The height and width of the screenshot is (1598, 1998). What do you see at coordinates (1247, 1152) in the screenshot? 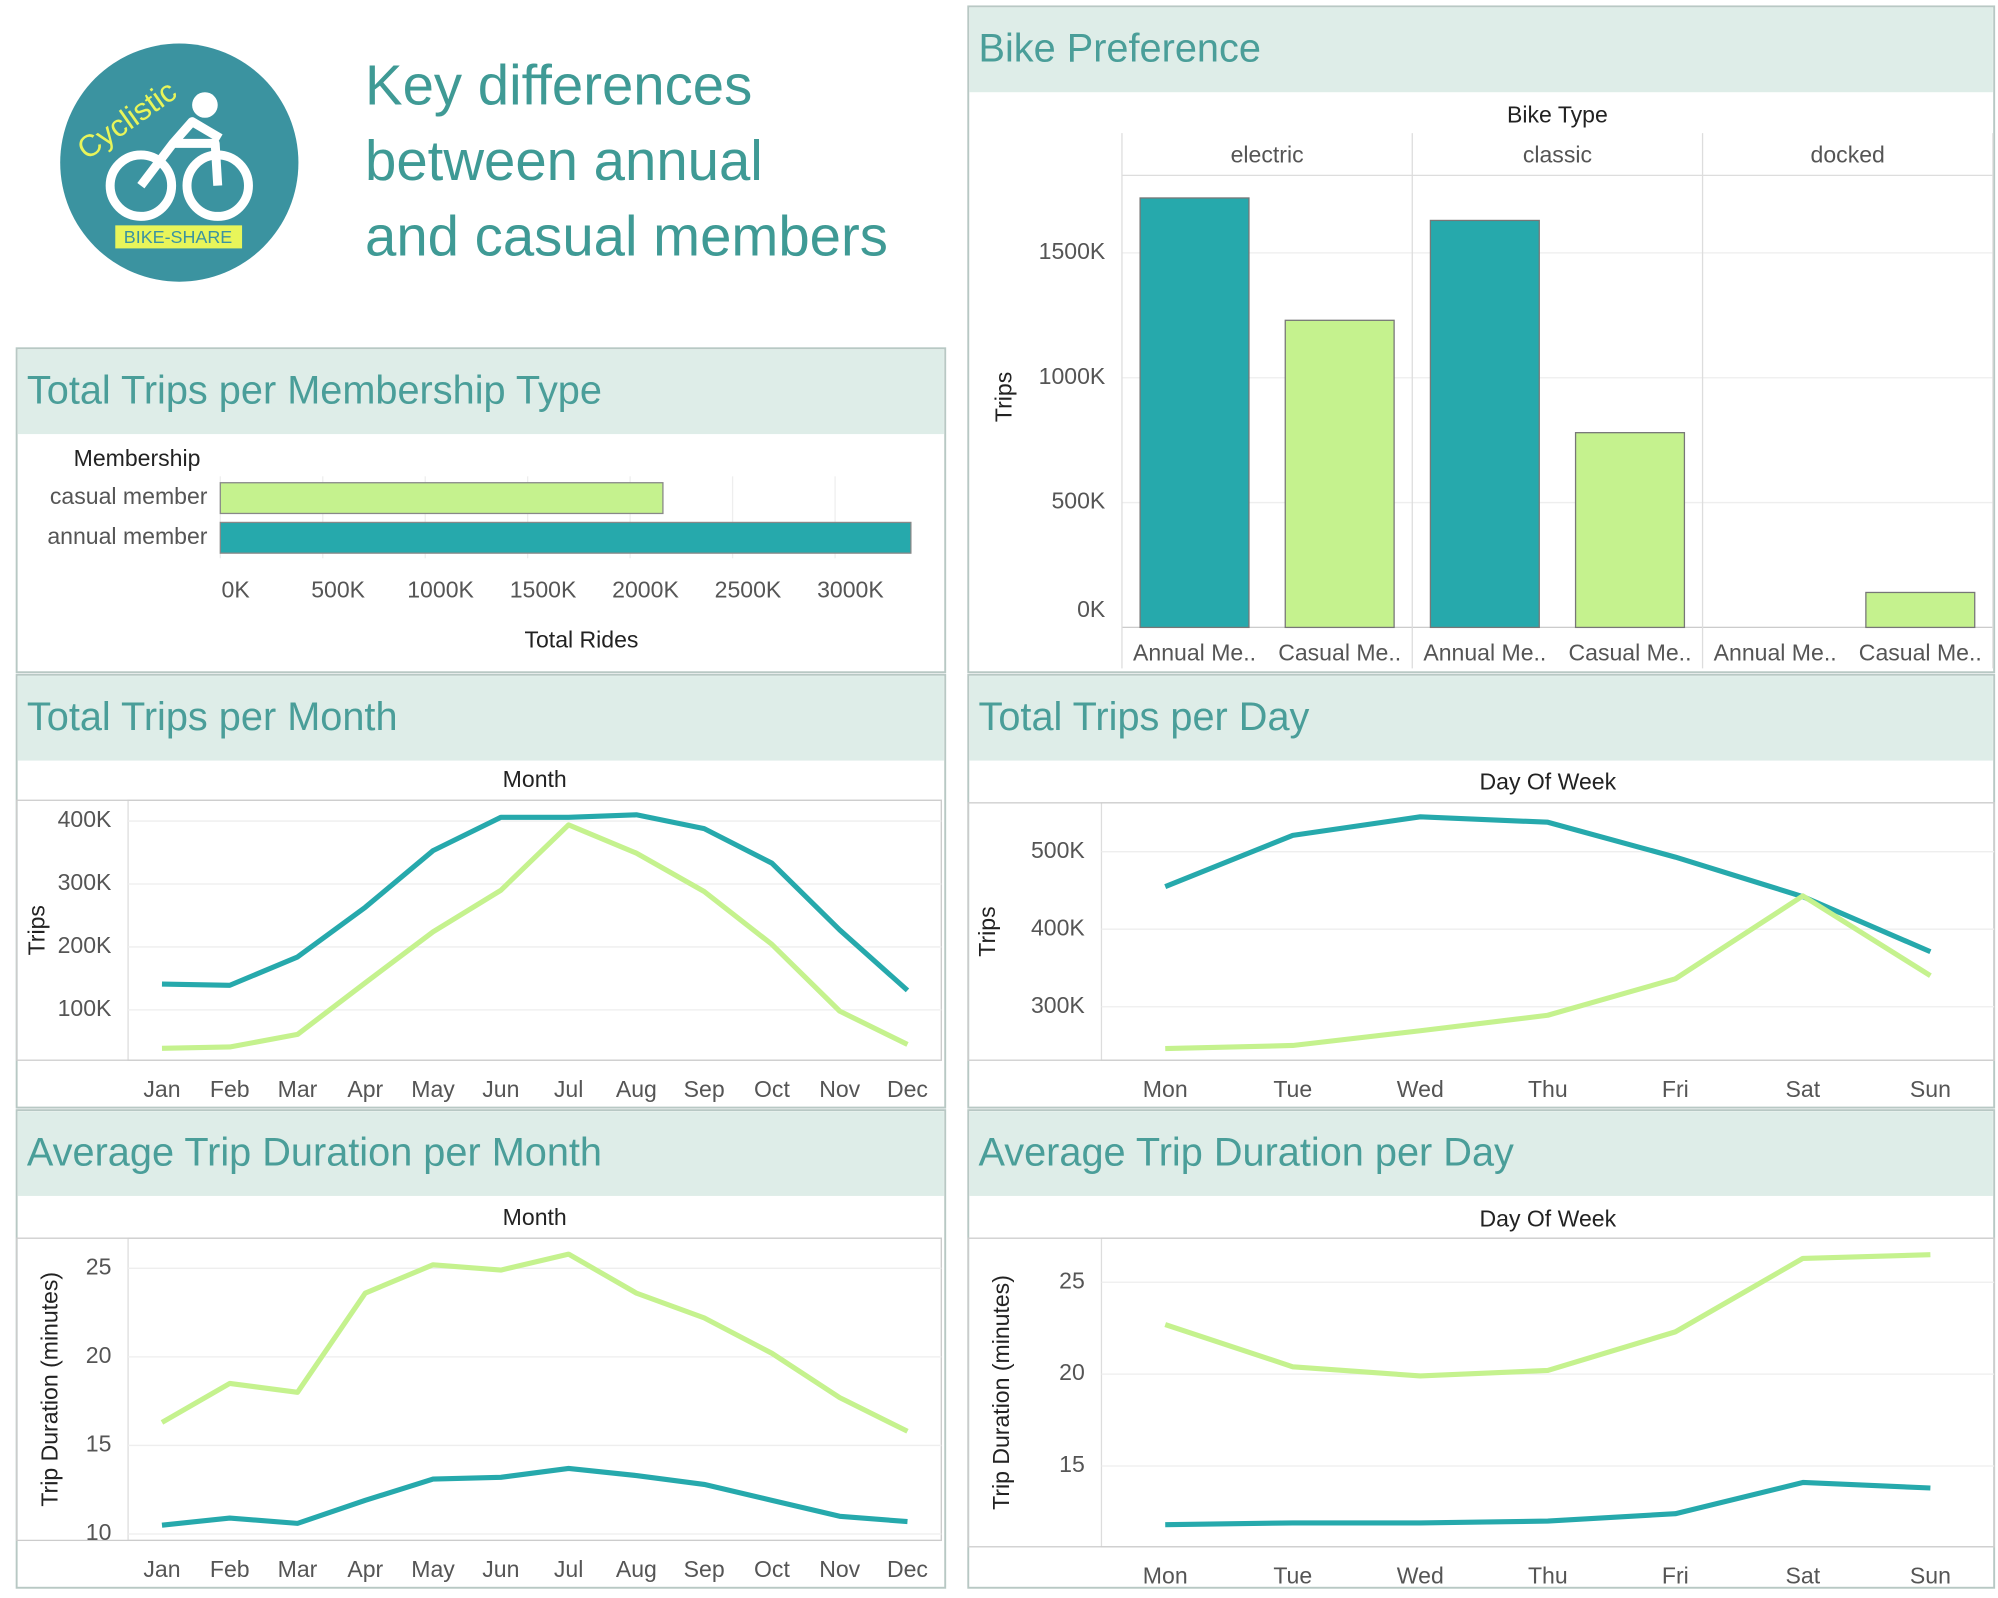
I see `panel-title: Average Trip Duration per Day` at bounding box center [1247, 1152].